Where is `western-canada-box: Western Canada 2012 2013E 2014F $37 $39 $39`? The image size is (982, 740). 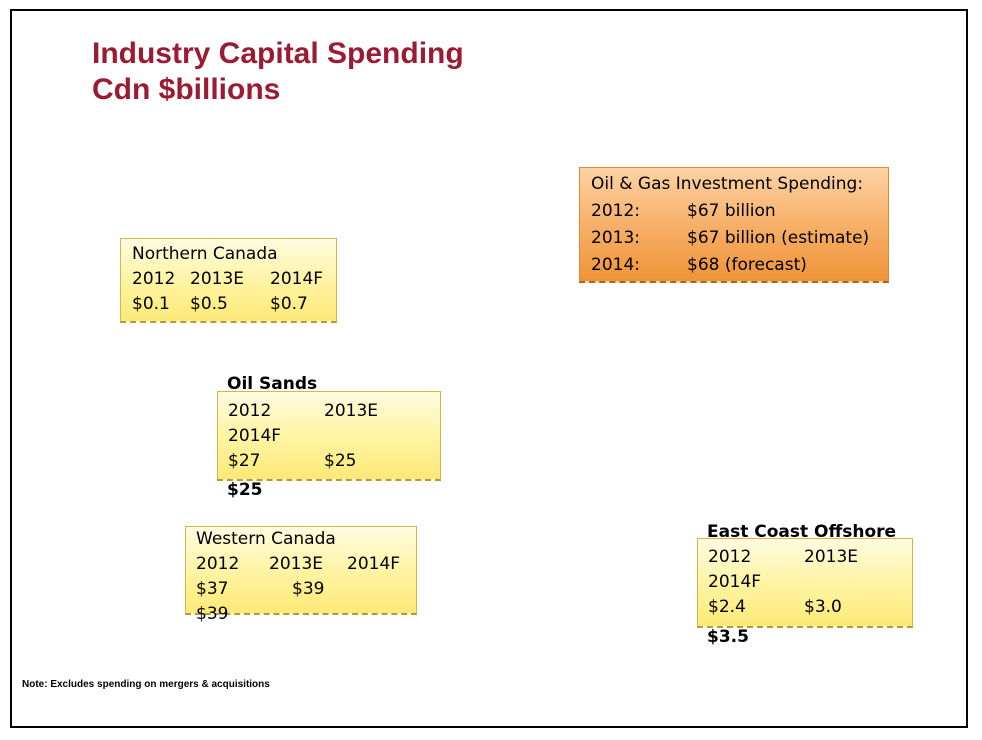 western-canada-box: Western Canada 2012 2013E 2014F $37 $39 $39 is located at coordinates (301, 575).